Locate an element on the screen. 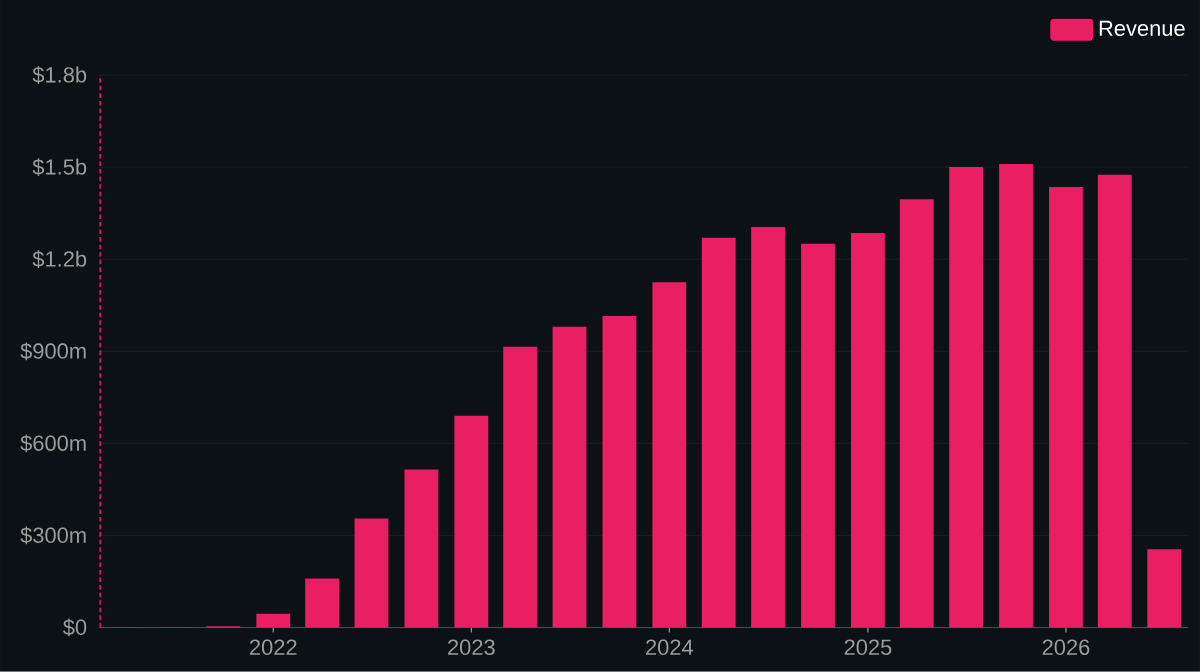 The image size is (1200, 672). y-tick-label: $1.5b is located at coordinates (59, 167).